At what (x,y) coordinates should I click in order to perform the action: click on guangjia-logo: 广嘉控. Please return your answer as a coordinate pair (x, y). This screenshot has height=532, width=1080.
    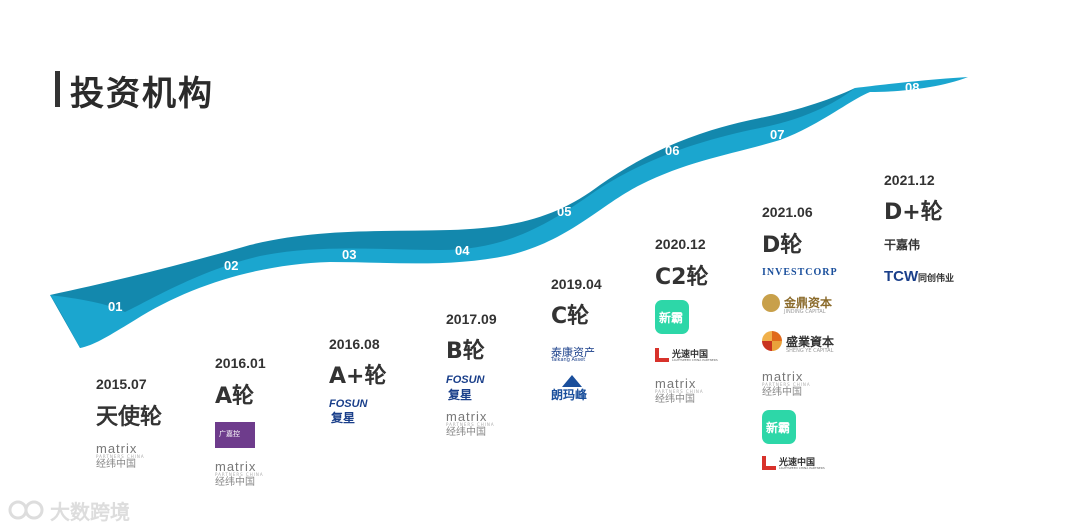
    Looking at the image, I should click on (235, 435).